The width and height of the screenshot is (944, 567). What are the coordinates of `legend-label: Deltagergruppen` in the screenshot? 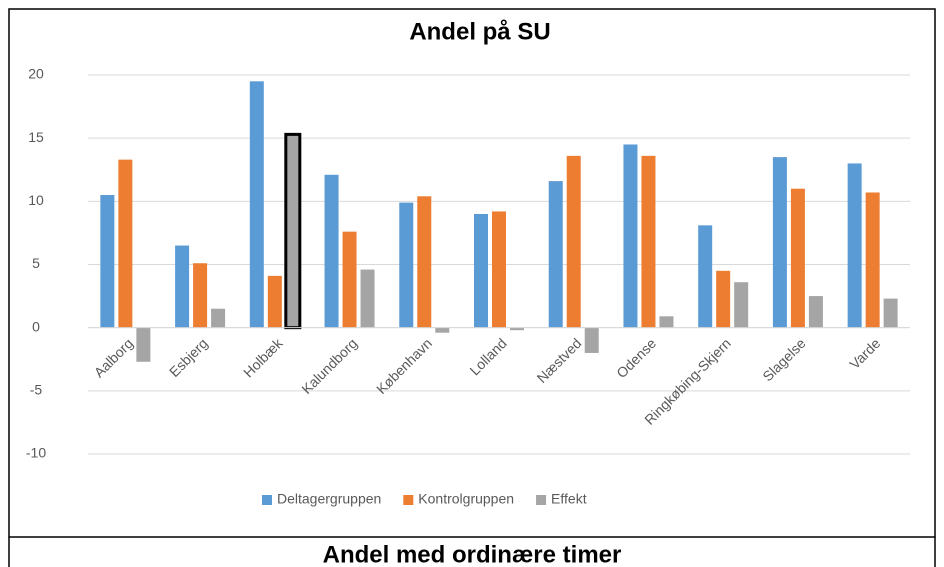 It's located at (329, 499).